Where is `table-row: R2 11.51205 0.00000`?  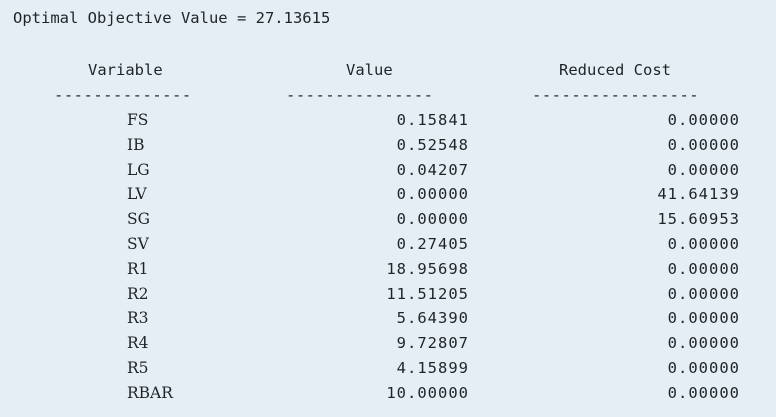
table-row: R2 11.51205 0.00000 is located at coordinates (388, 297).